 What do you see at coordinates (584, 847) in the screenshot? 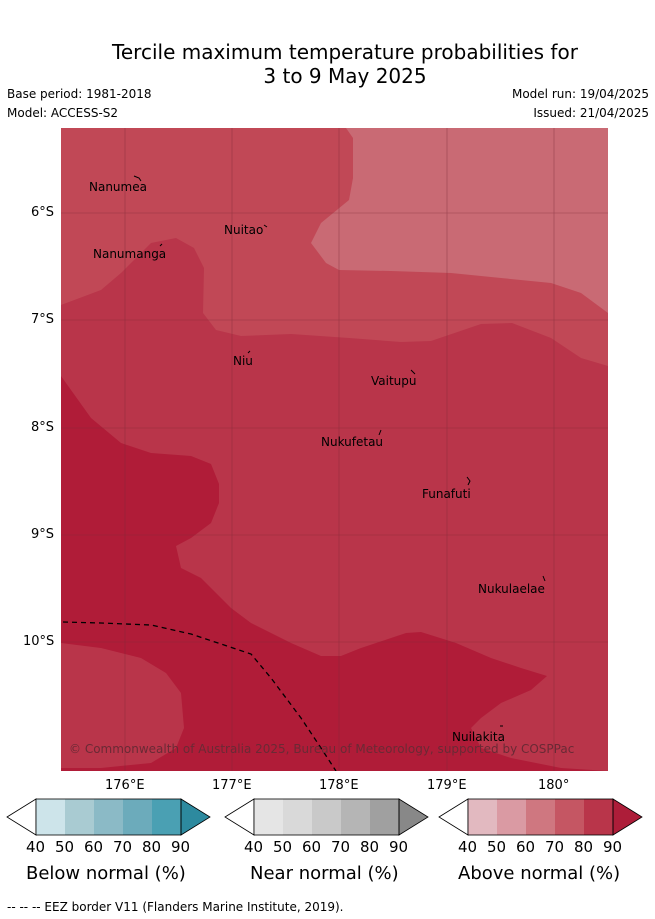
I see `cb-above-tick-80: 80` at bounding box center [584, 847].